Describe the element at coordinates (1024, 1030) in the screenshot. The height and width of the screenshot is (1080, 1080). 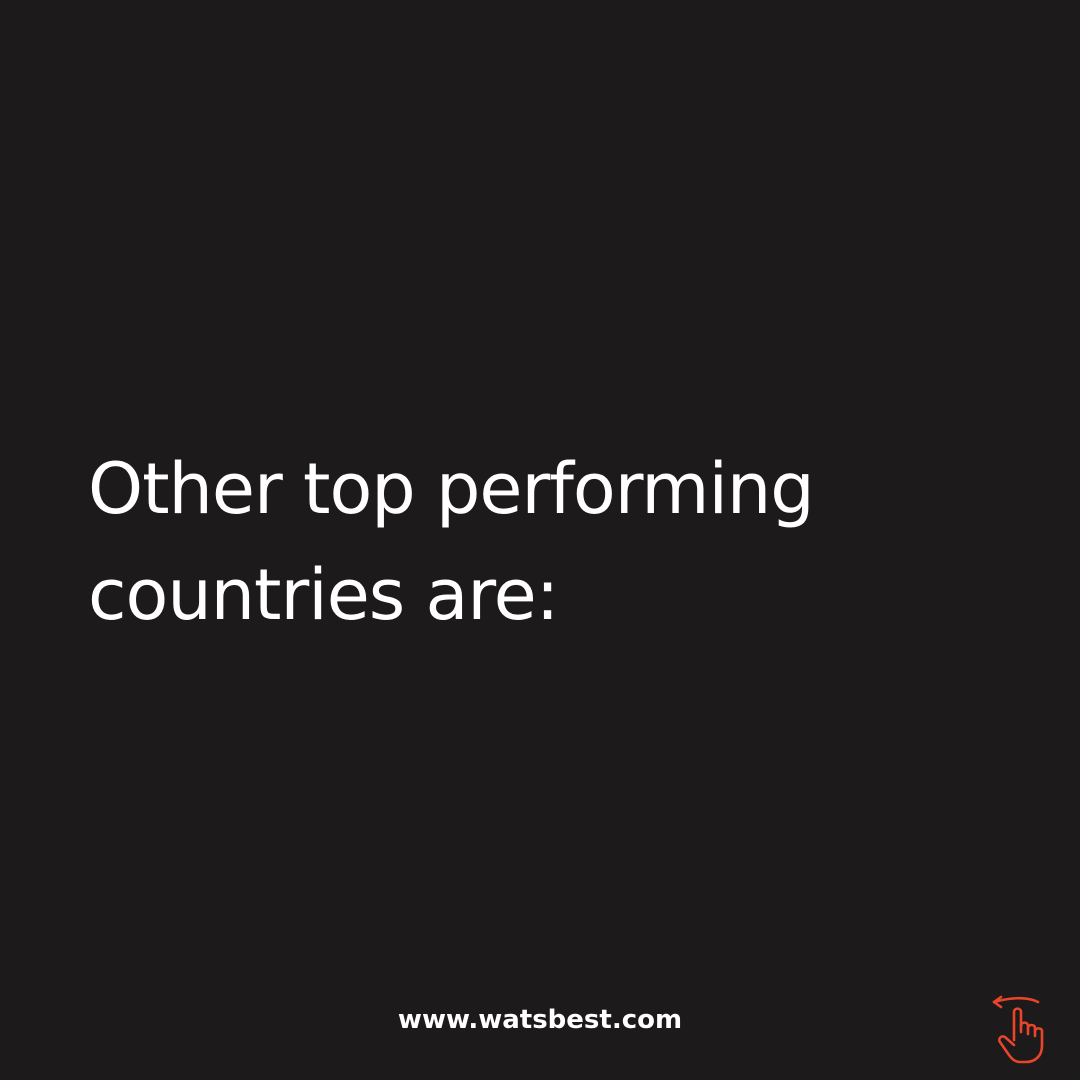
I see `swipe-left-hand-icon` at that location.